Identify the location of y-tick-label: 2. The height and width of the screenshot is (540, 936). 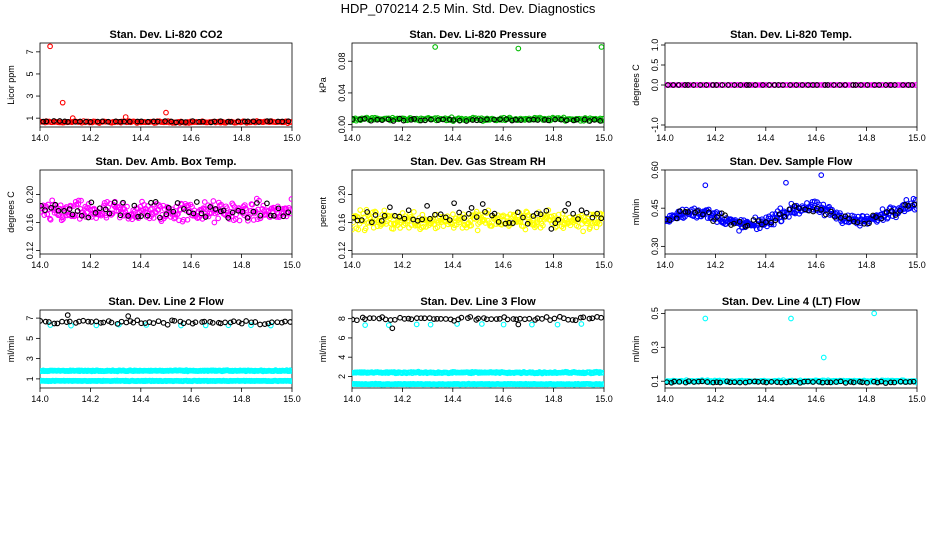
(342, 376).